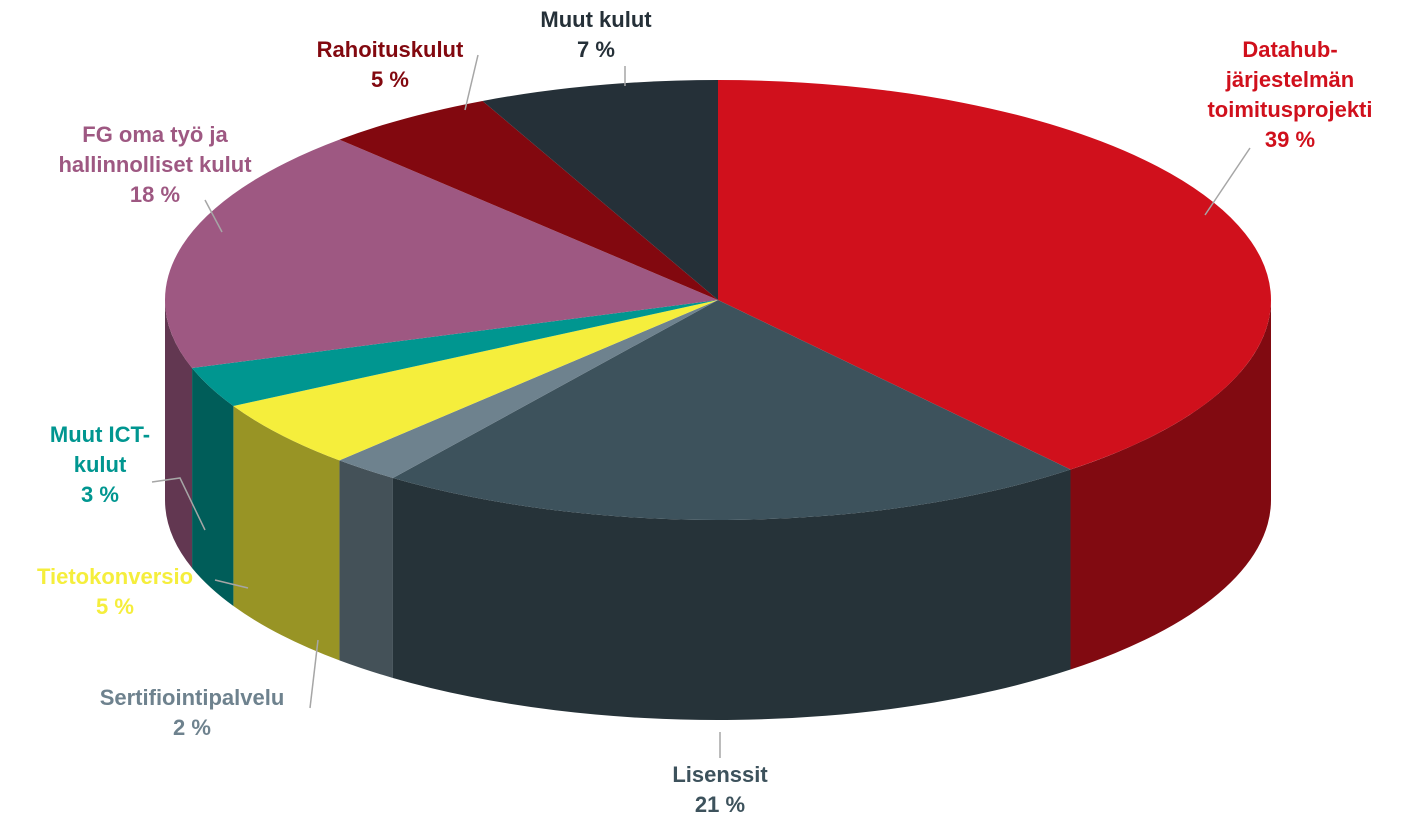 This screenshot has width=1408, height=816. I want to click on label-name: Muut kulut, so click(596, 19).